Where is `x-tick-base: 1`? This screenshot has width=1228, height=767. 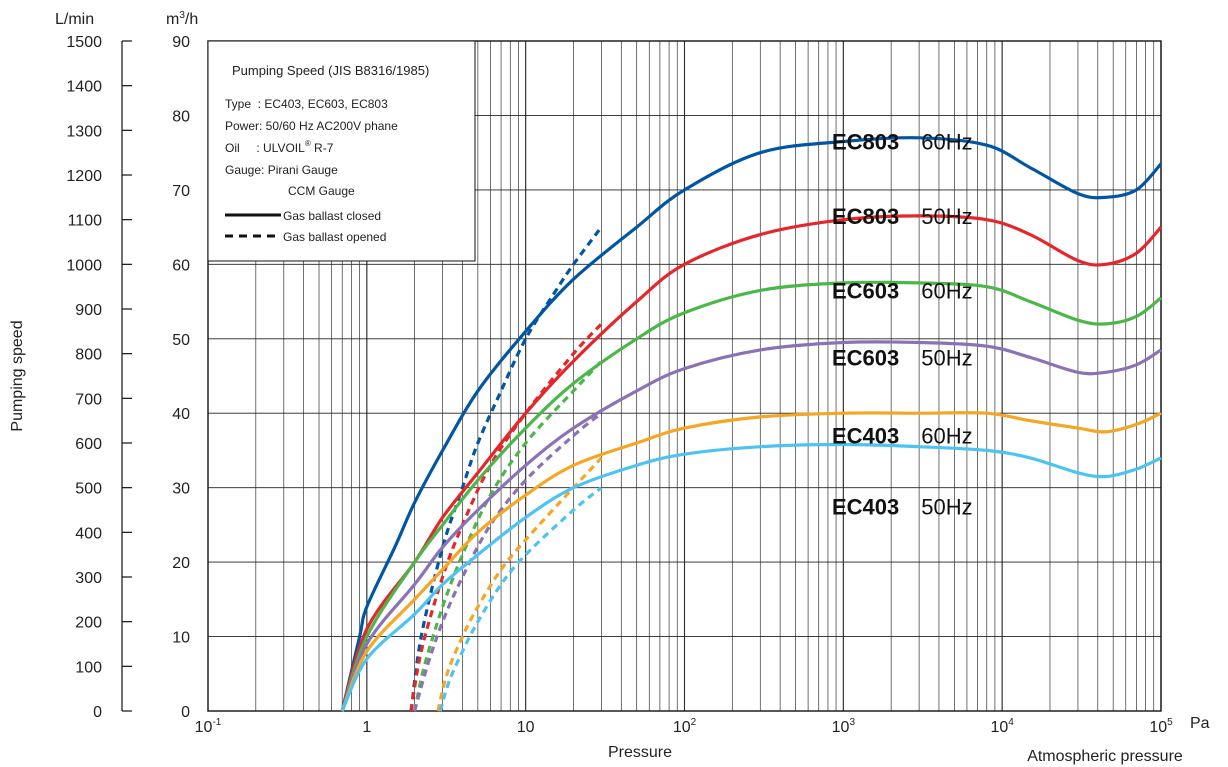
x-tick-base: 1 is located at coordinates (366, 727).